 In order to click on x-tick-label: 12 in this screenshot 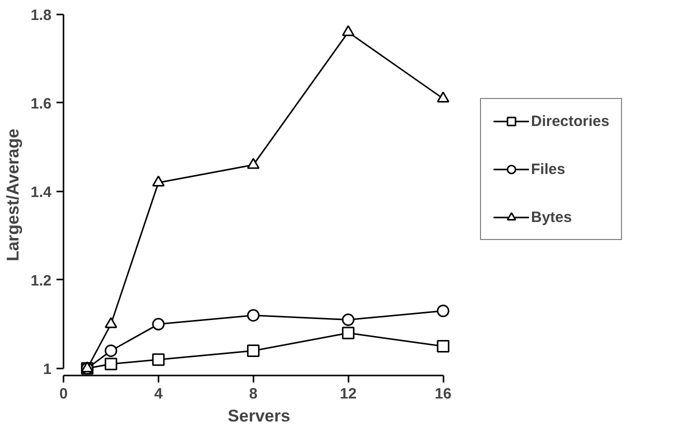, I will do `click(348, 394)`.